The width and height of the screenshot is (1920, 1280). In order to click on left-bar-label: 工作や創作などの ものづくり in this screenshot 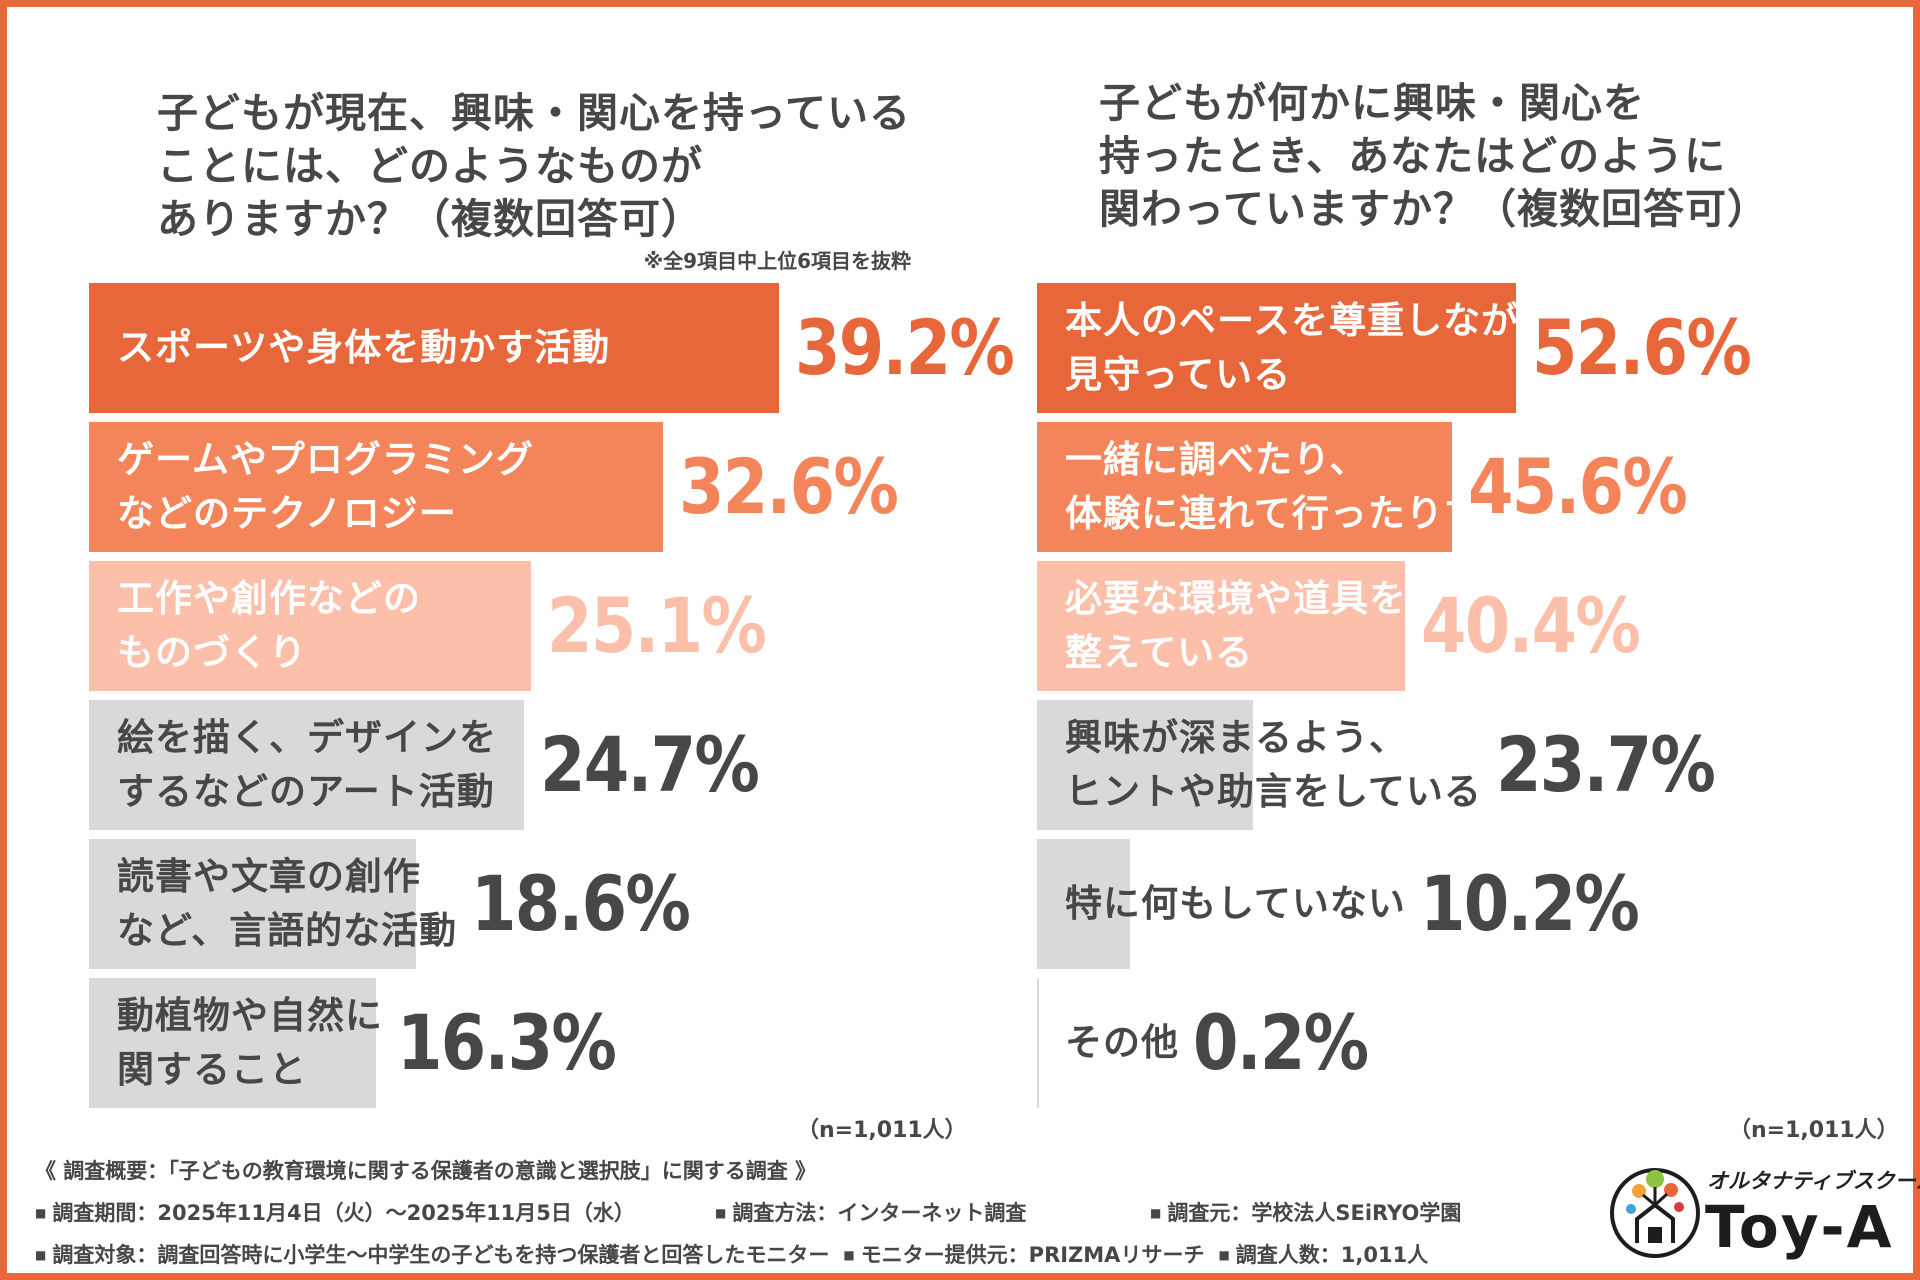, I will do `click(269, 626)`.